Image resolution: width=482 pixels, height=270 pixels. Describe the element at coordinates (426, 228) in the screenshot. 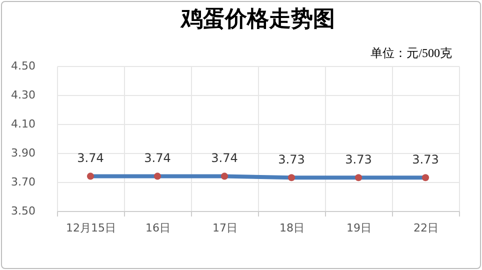

I see `x-tick-label: 22日` at that location.